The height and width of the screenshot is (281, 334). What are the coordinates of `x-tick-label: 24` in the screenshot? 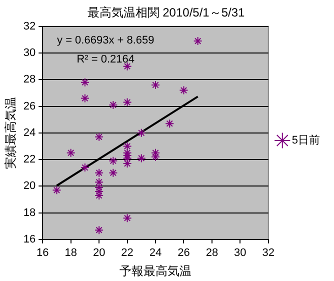 It's located at (155, 253).